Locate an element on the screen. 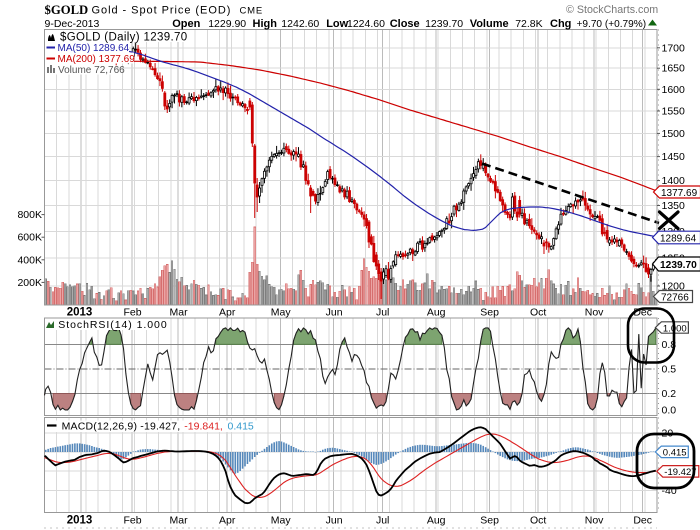 This screenshot has height=530, width=700. svg-text: Gold - Spot Price (EOD) is located at coordinates (162, 11).